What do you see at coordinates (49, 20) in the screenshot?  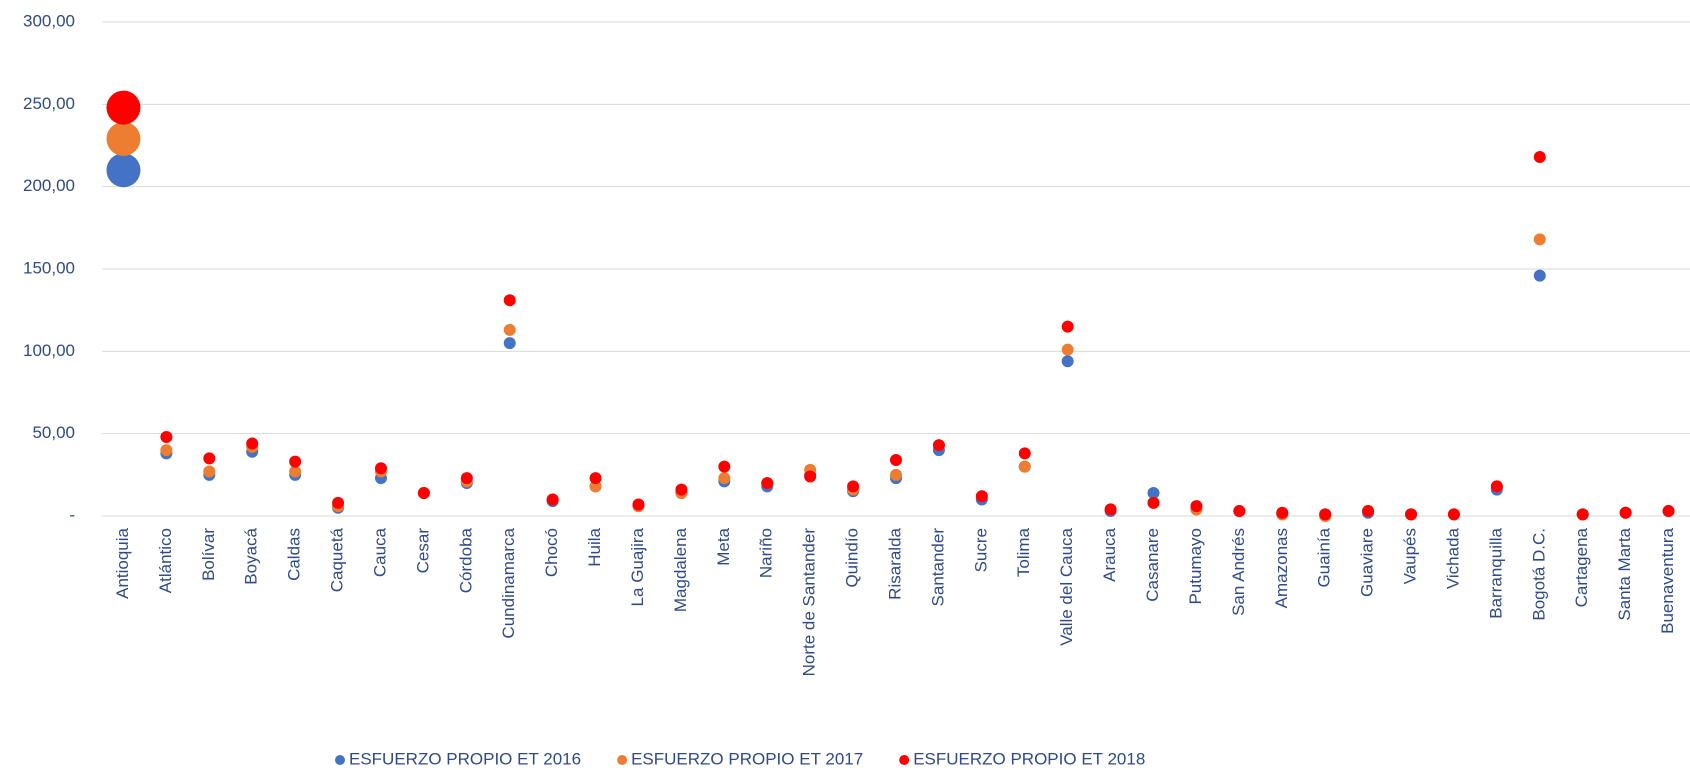 I see `y-tick-label: 300,00` at bounding box center [49, 20].